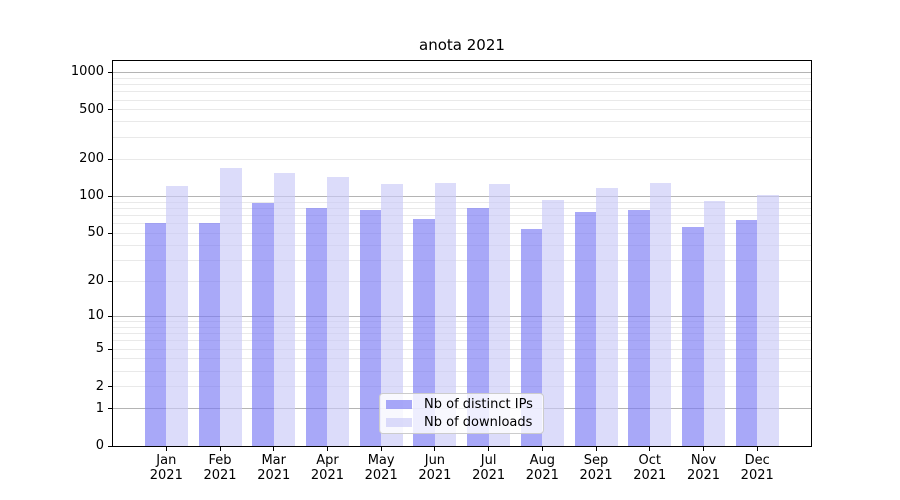  Describe the element at coordinates (220, 460) in the screenshot. I see `x-tick-month: Feb` at that location.